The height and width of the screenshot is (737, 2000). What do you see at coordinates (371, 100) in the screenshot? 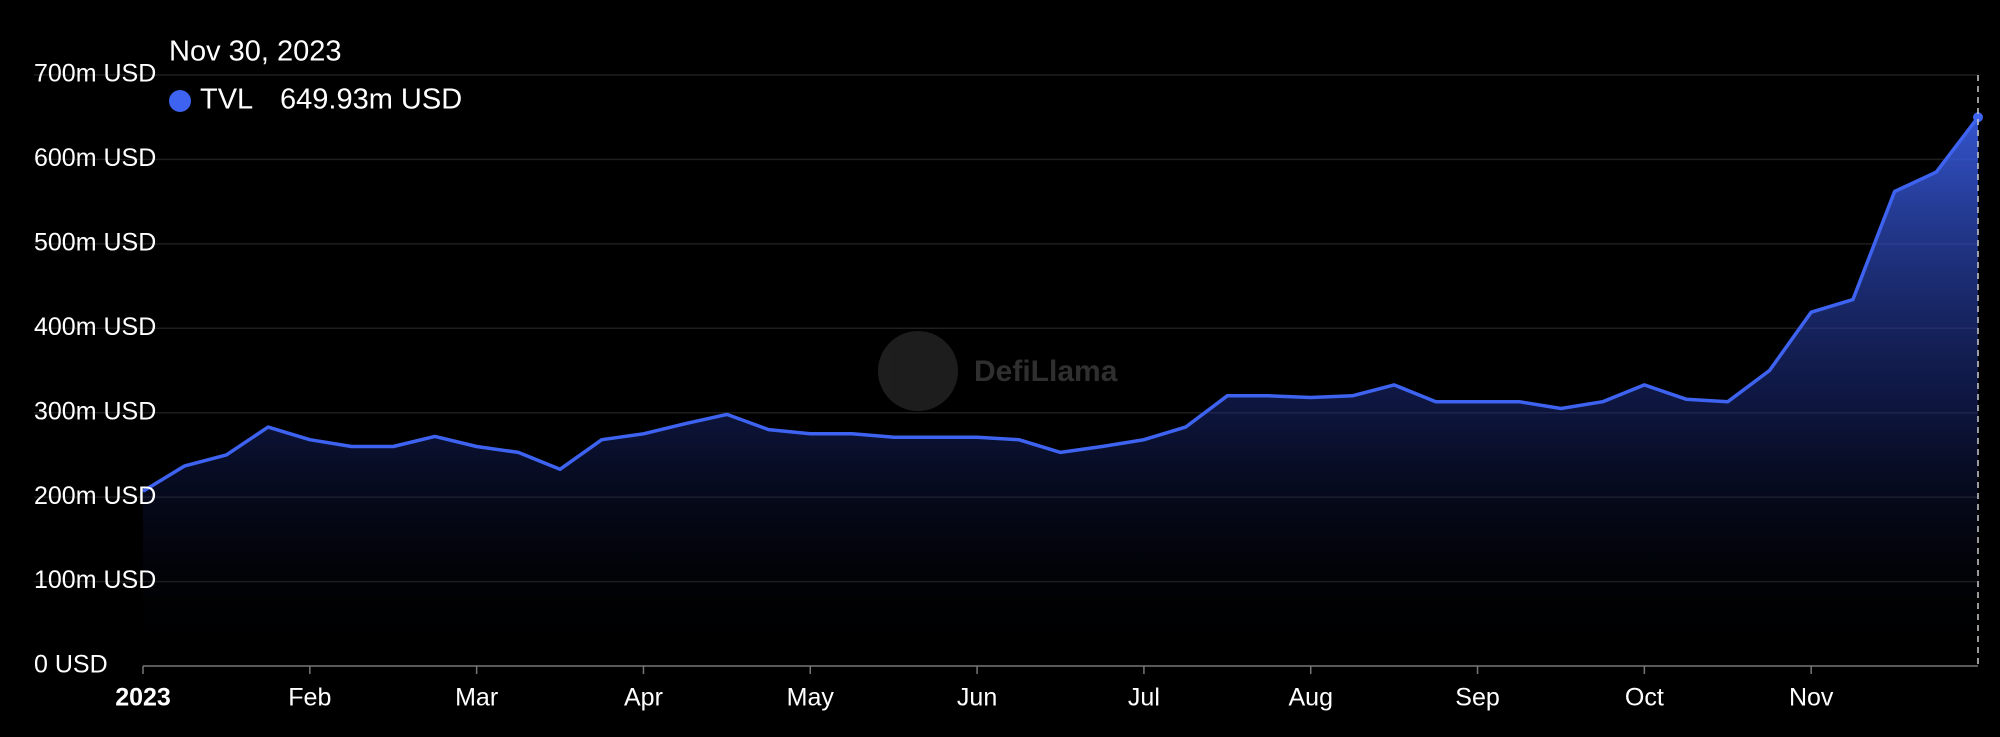
I see `tooltip-value: 649.93m USD` at bounding box center [371, 100].